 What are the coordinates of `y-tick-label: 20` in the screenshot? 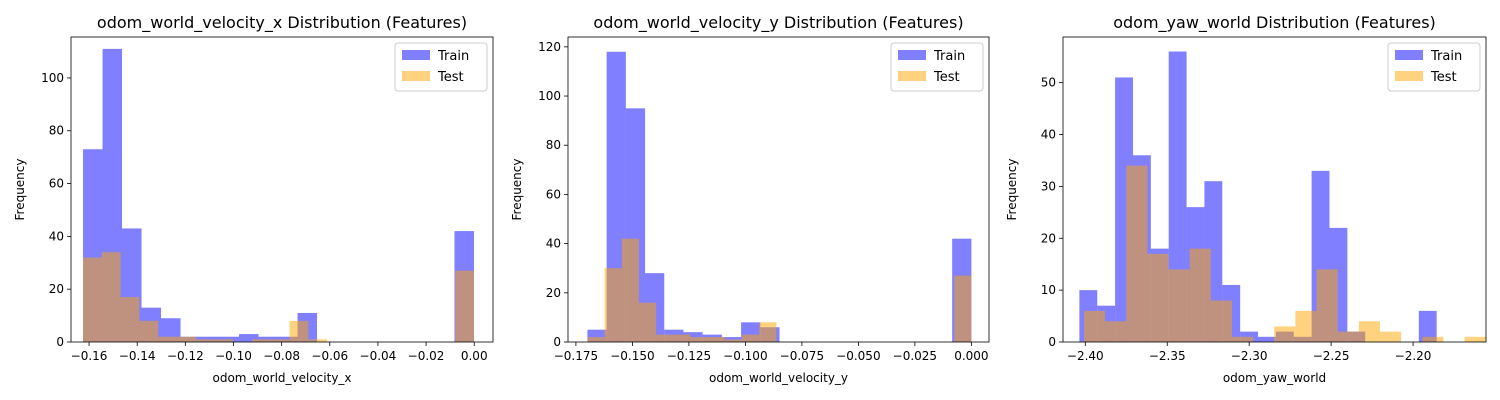 It's located at (1048, 238).